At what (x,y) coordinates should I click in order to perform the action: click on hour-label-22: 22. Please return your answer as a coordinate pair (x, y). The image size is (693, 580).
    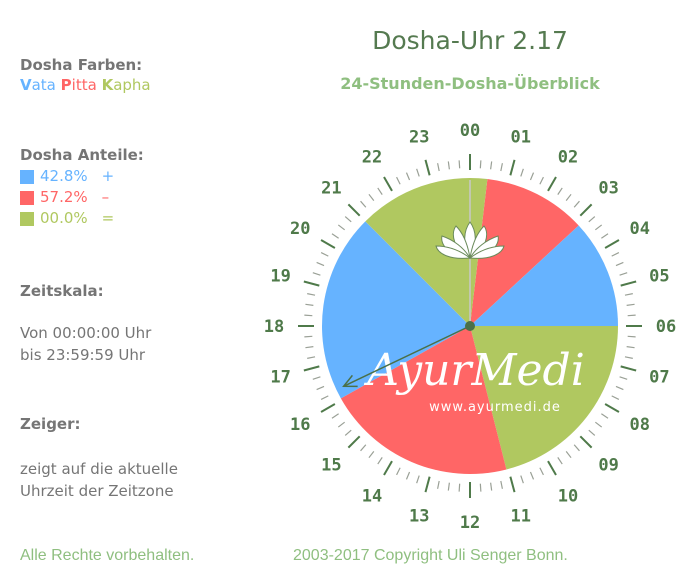
    Looking at the image, I should click on (372, 157).